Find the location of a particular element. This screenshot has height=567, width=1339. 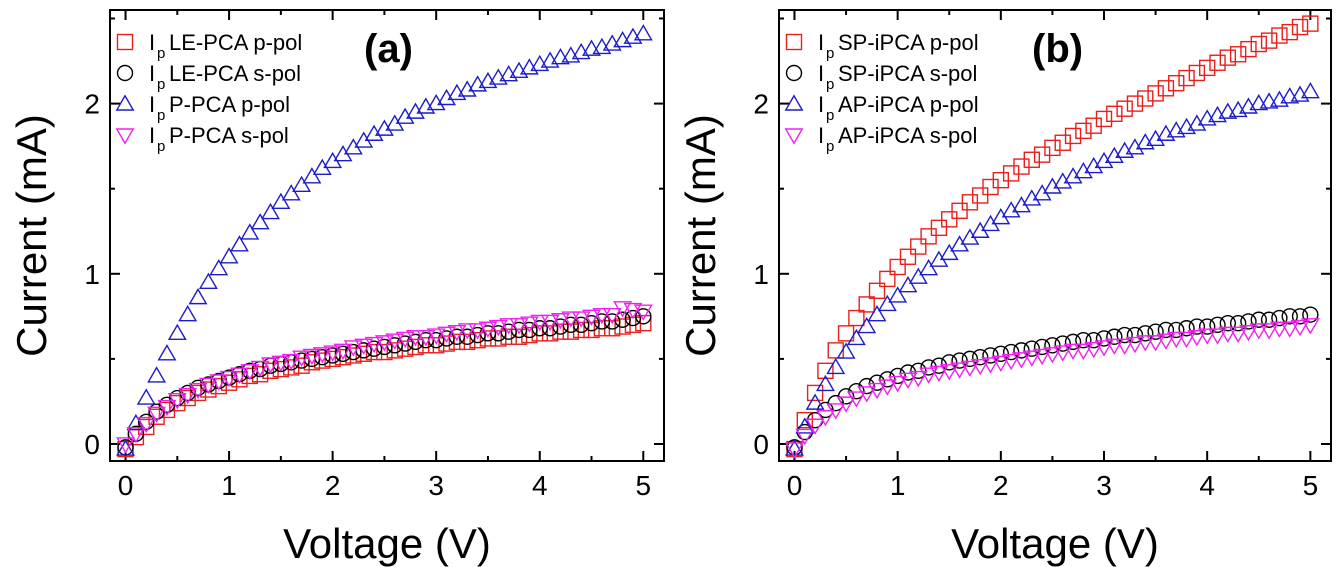

legend-symbol: I is located at coordinates (821, 73).